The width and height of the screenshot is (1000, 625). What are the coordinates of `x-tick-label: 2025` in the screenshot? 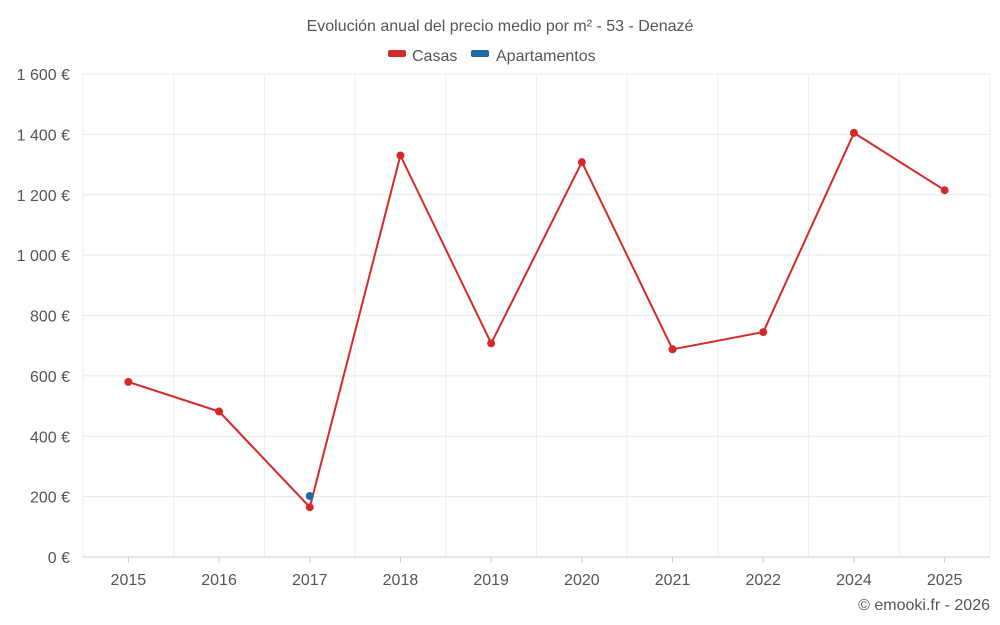 It's located at (945, 580).